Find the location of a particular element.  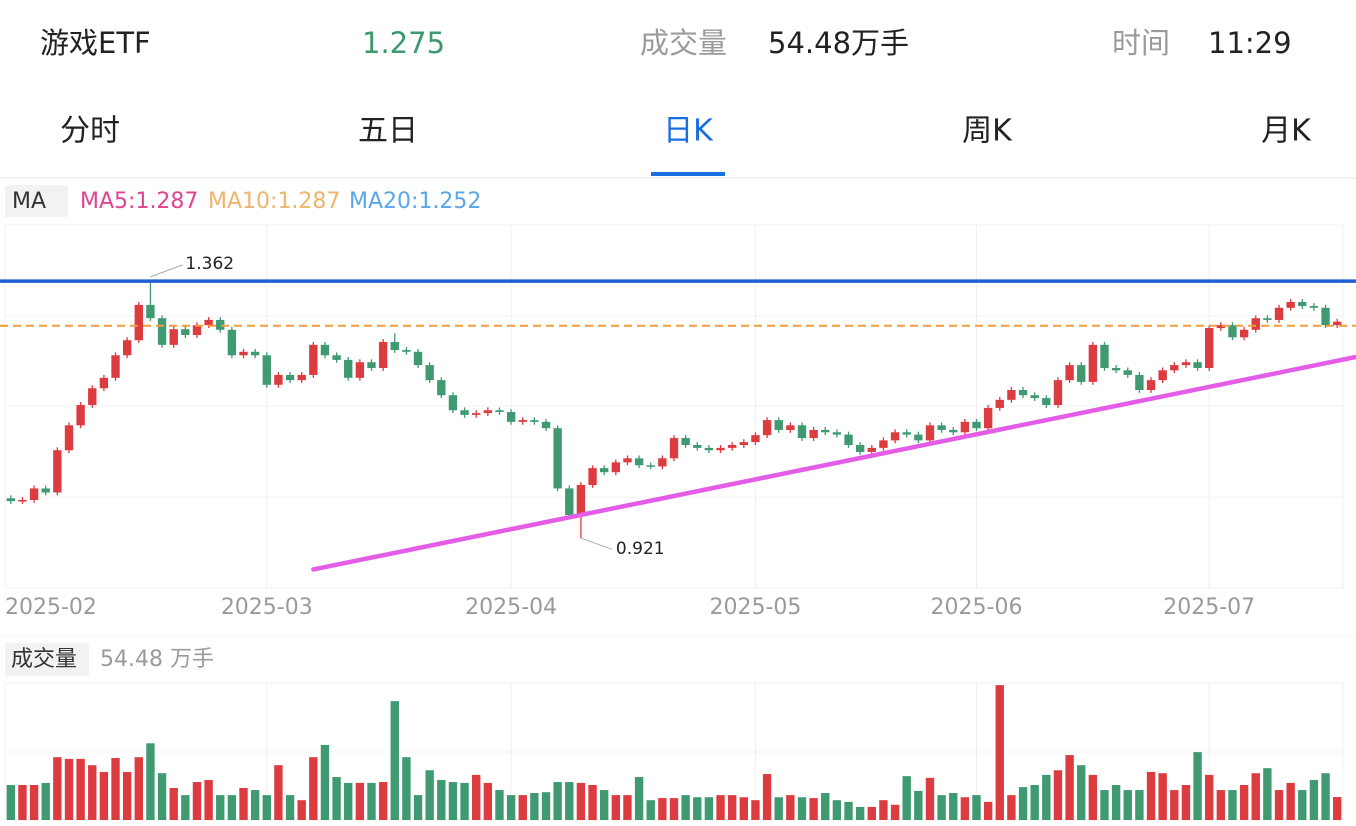

fund-name: 游戏ETF is located at coordinates (95, 43).